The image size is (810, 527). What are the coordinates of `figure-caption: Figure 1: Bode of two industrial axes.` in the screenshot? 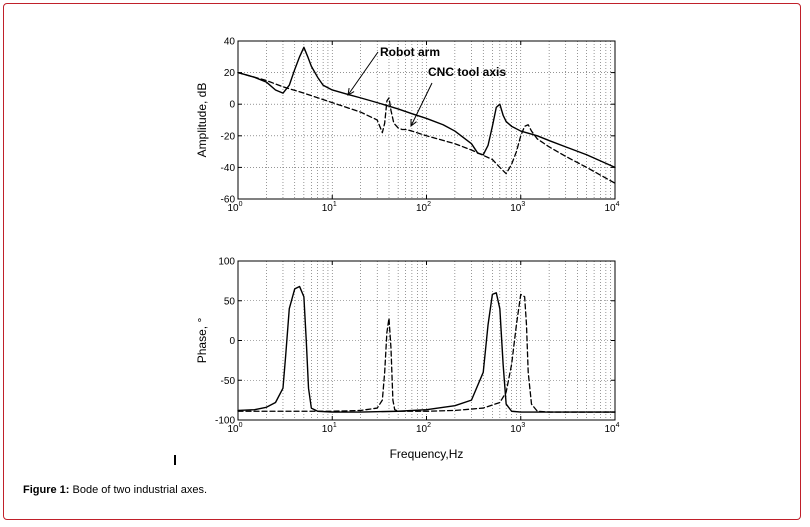 It's located at (115, 490).